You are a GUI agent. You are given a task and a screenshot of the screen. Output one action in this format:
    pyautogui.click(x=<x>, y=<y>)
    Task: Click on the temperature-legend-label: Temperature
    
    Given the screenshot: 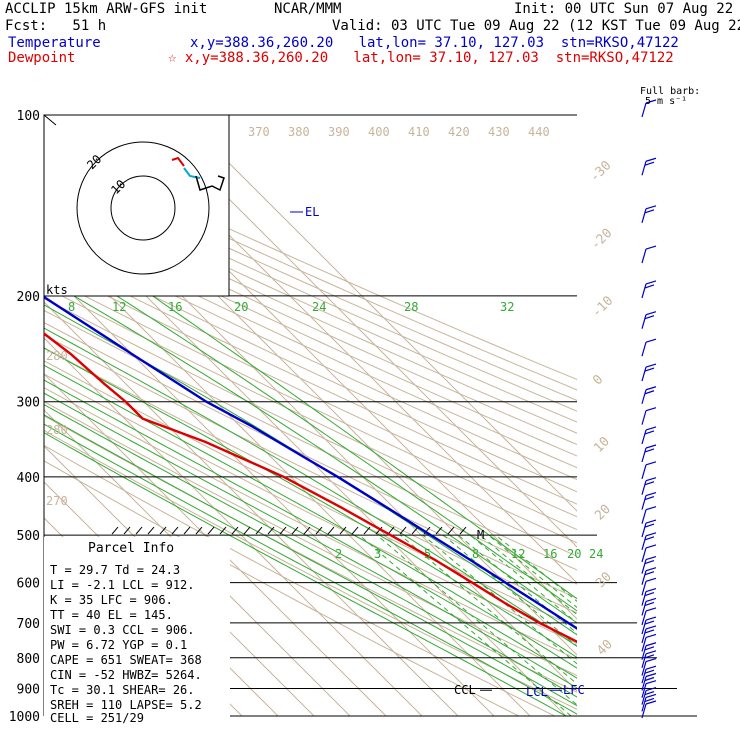 What is the action you would take?
    pyautogui.click(x=54, y=43)
    